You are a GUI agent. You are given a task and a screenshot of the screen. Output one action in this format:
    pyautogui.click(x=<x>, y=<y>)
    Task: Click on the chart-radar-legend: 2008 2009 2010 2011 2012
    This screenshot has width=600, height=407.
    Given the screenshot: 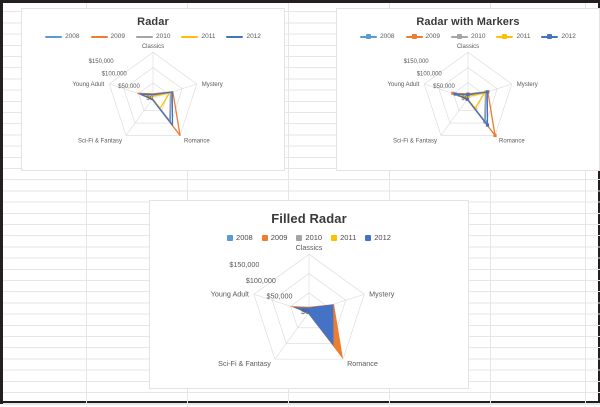 What is the action you would take?
    pyautogui.click(x=153, y=36)
    